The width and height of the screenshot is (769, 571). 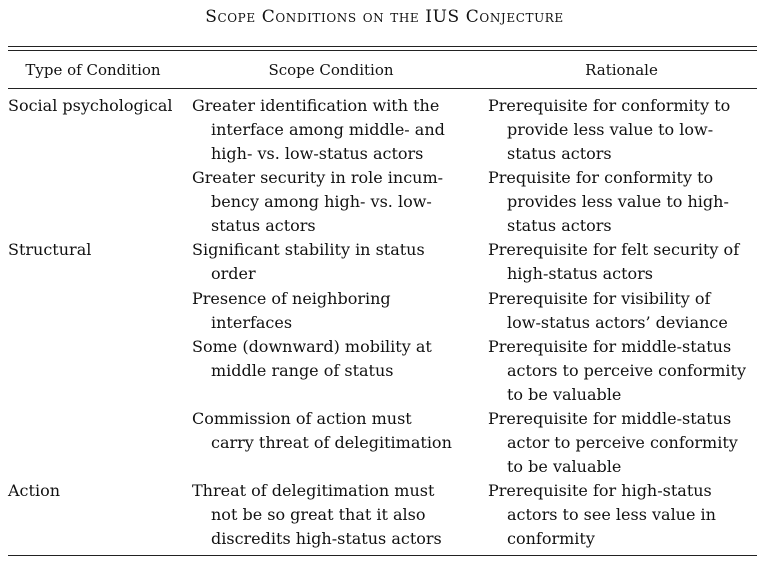 What do you see at coordinates (621, 70) in the screenshot?
I see `header-rationale: Rationale` at bounding box center [621, 70].